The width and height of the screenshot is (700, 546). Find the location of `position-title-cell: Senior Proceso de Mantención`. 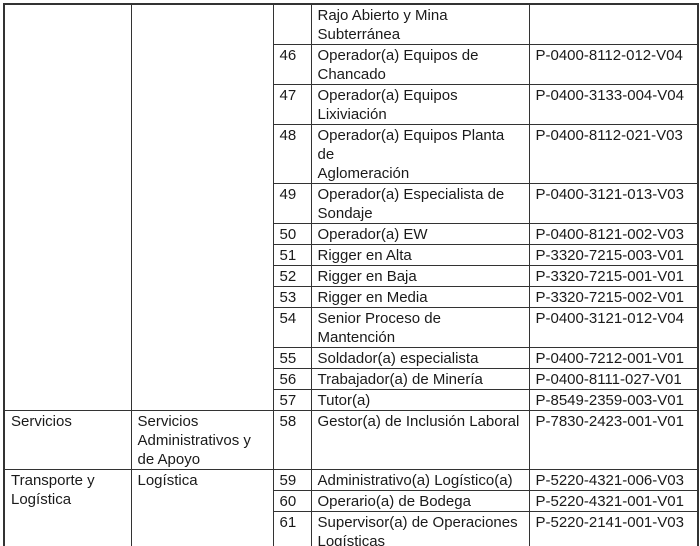

position-title-cell: Senior Proceso de Mantención is located at coordinates (420, 327).